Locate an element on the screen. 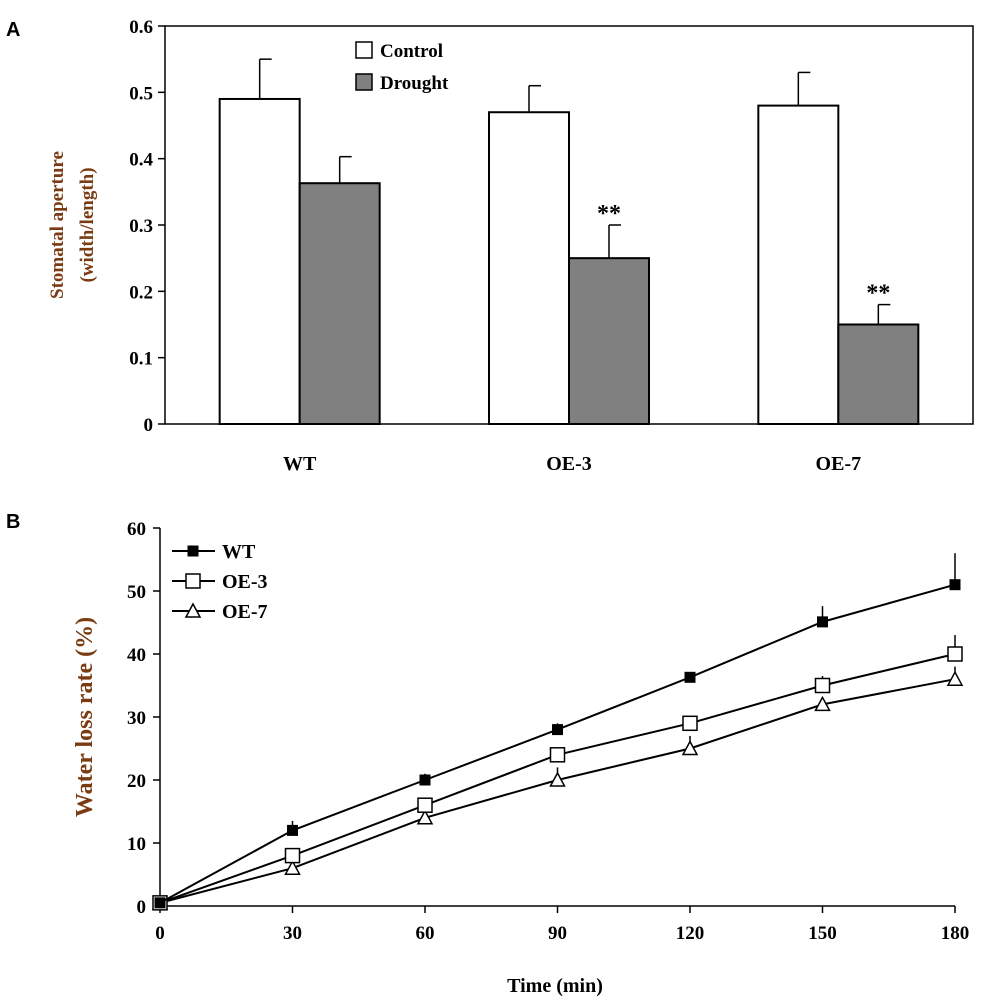  panel-b-x-axis: 0 30 60 90 120 150 180 is located at coordinates (562, 925).